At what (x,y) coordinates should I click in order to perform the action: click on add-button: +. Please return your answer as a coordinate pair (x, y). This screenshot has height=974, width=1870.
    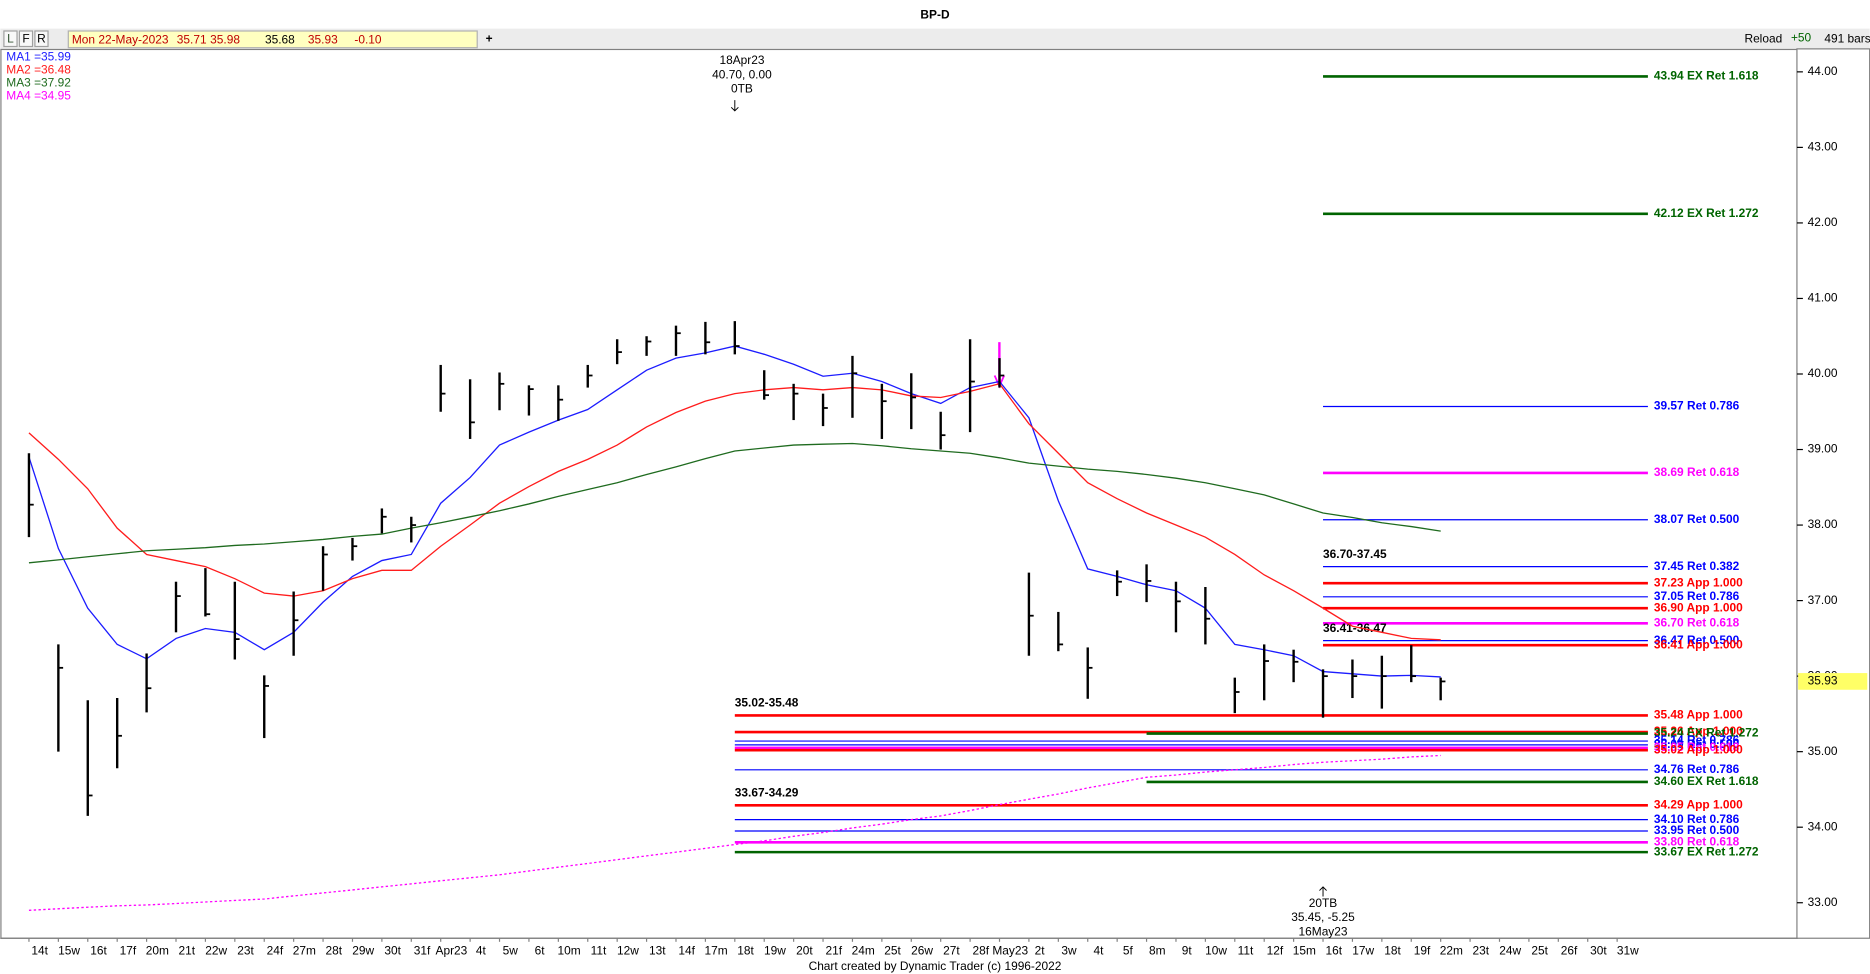
    Looking at the image, I should click on (489, 38).